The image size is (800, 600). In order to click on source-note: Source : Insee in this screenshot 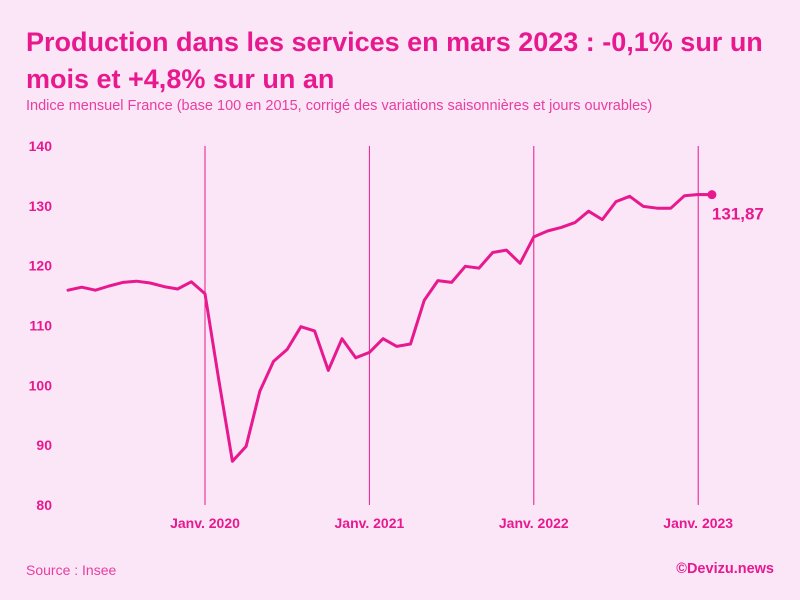, I will do `click(71, 570)`.